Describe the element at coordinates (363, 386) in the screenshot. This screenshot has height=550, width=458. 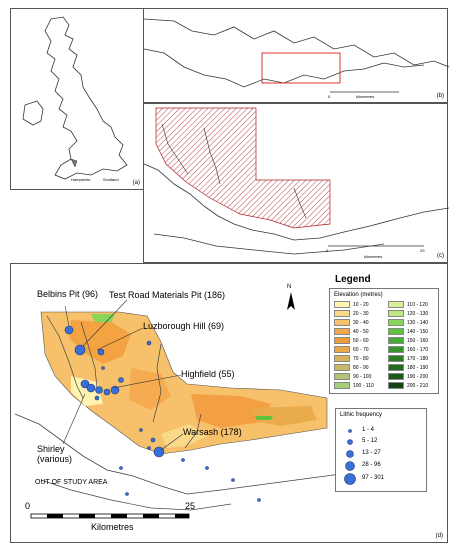
I see `elevation-swatch-label: 100 - 110` at that location.